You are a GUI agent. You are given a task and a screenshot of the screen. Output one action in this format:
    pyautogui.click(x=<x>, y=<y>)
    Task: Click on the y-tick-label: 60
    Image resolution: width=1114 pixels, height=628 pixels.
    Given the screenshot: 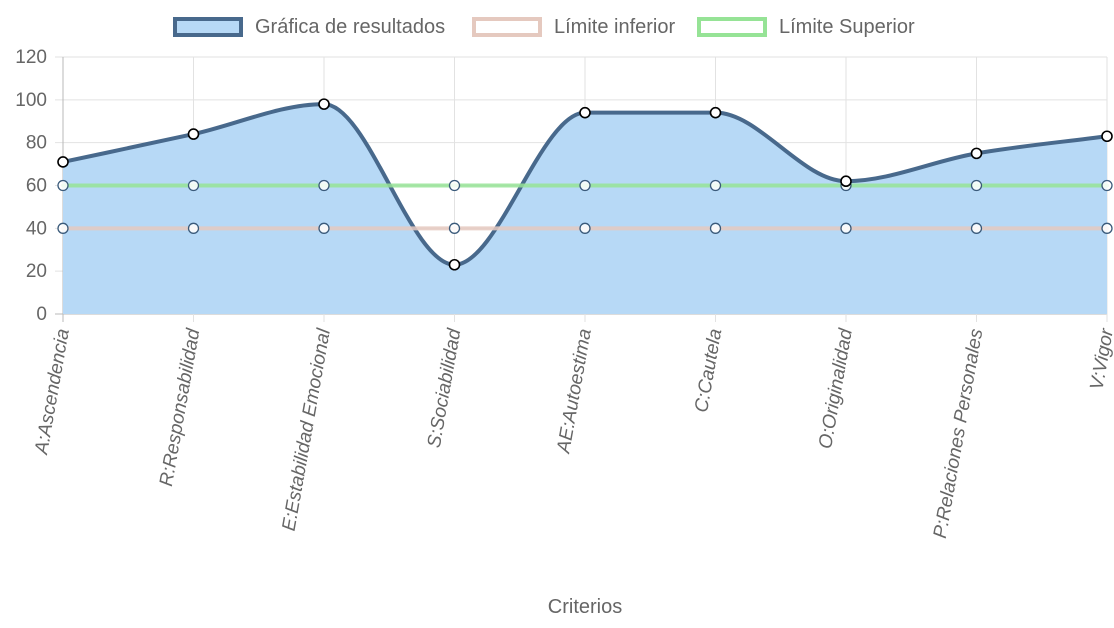 What is the action you would take?
    pyautogui.click(x=36, y=186)
    